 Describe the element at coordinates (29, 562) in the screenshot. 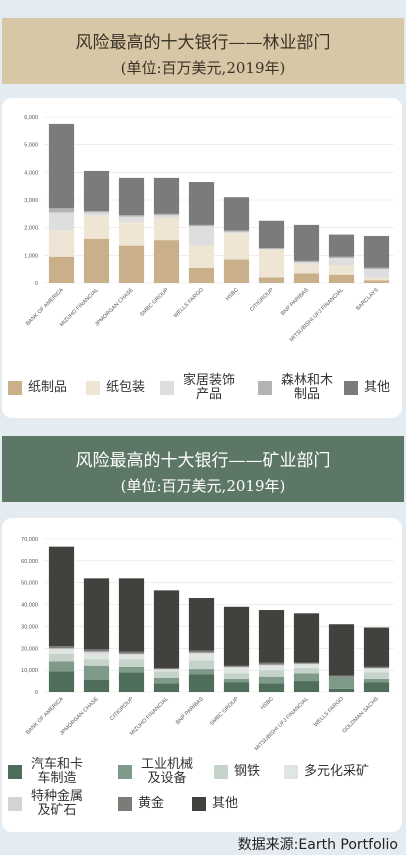

I see `y-tick-label: 60,000` at that location.